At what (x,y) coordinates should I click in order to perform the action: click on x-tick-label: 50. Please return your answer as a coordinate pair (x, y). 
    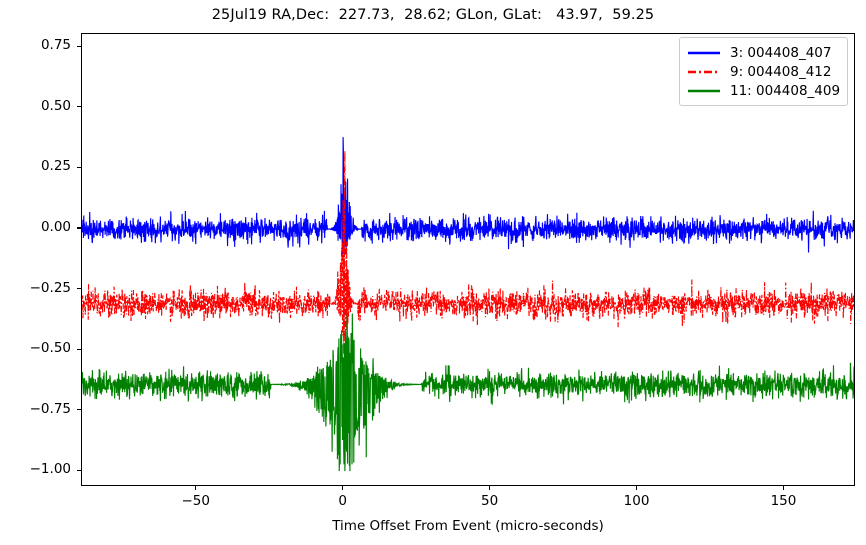
    Looking at the image, I should click on (490, 501).